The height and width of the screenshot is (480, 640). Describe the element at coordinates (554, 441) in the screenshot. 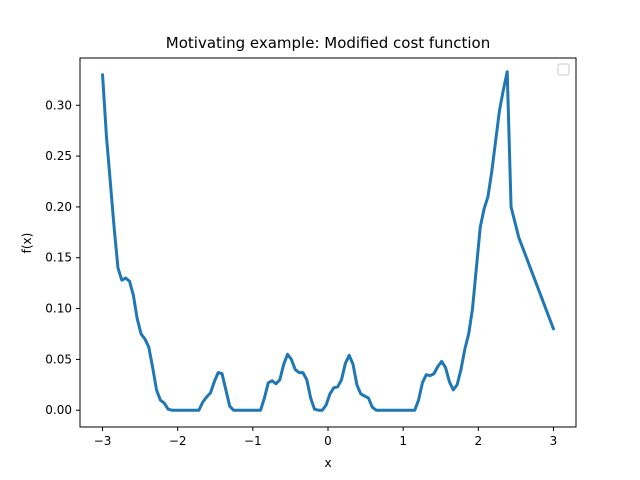

I see `x-tick-label: 3` at that location.